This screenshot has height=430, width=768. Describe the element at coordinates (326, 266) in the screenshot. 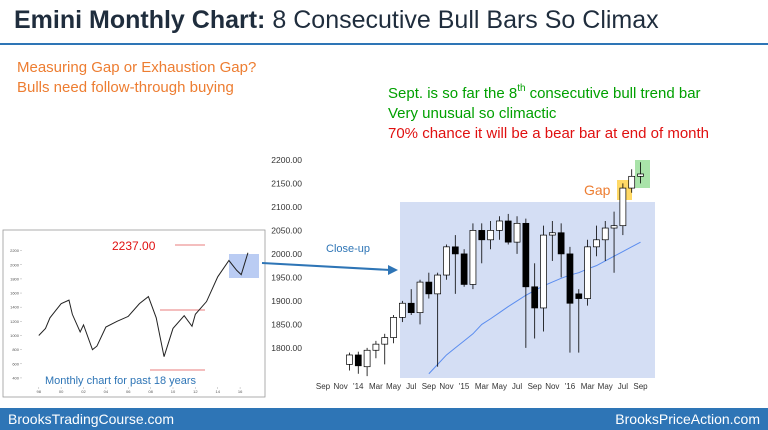

I see `arrow` at that location.